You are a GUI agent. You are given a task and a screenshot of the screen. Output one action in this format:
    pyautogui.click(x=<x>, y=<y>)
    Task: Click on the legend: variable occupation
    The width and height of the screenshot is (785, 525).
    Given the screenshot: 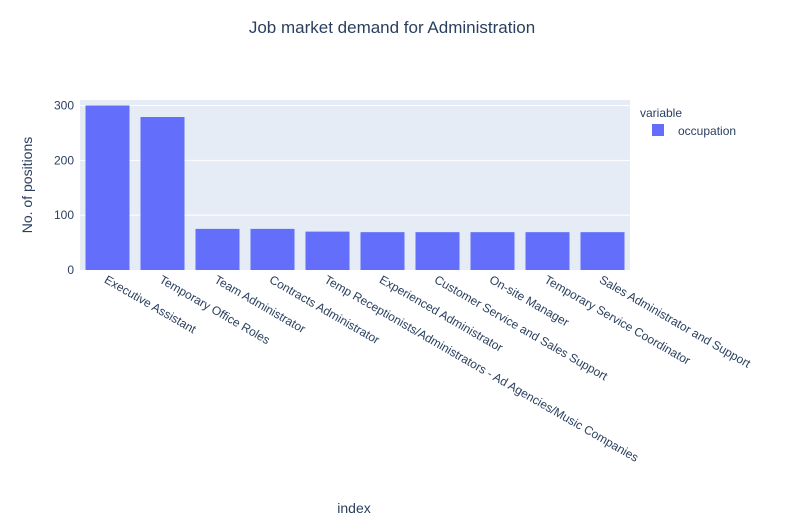 What is the action you would take?
    pyautogui.click(x=688, y=122)
    